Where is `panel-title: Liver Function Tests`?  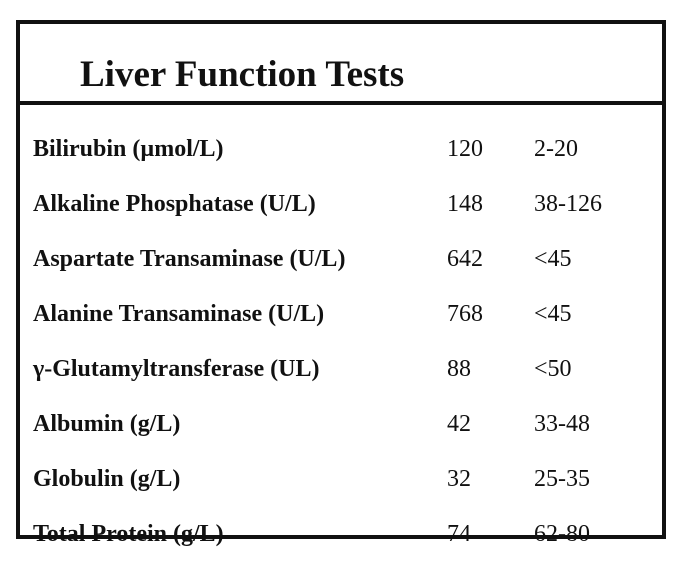 panel-title: Liver Function Tests is located at coordinates (242, 74).